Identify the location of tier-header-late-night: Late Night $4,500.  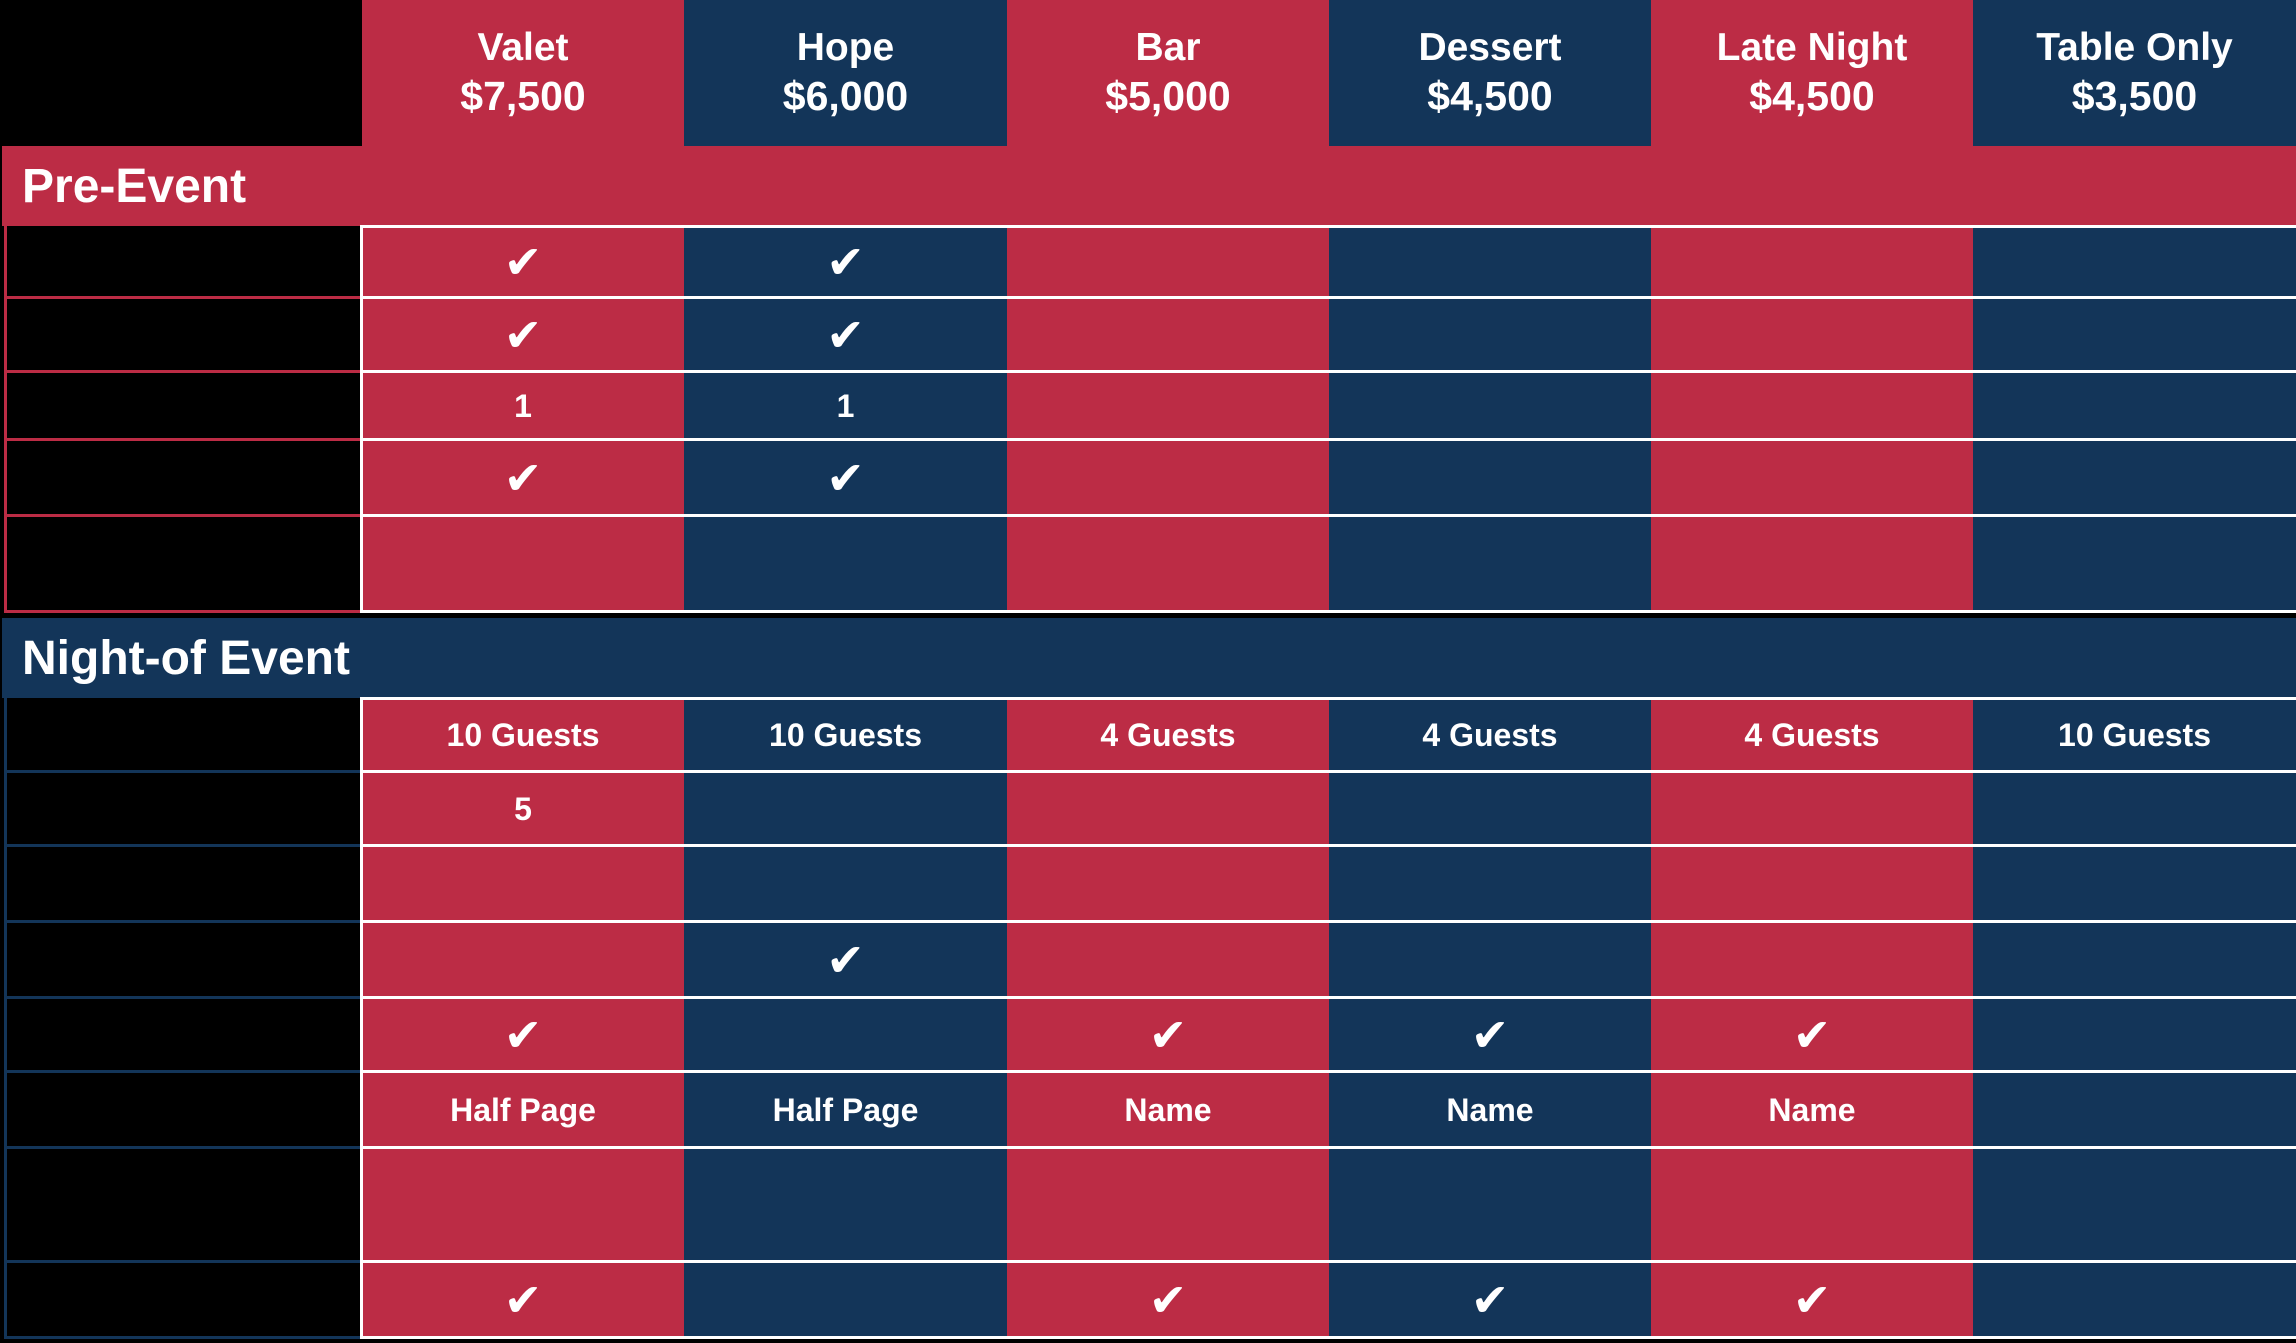
(1812, 73).